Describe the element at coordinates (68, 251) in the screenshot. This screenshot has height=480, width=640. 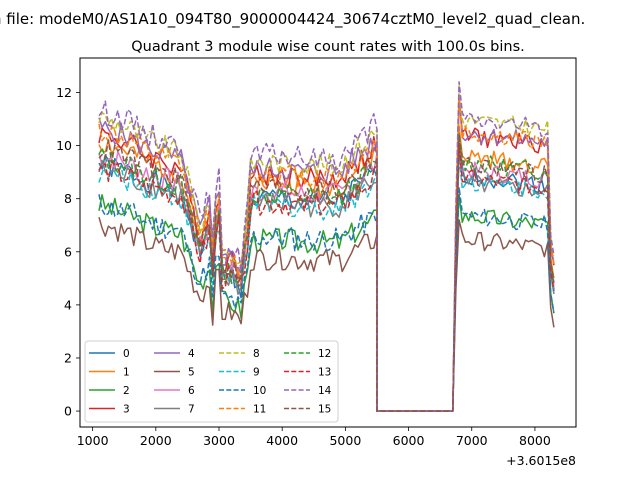
I see `y-tick-label: 6` at that location.